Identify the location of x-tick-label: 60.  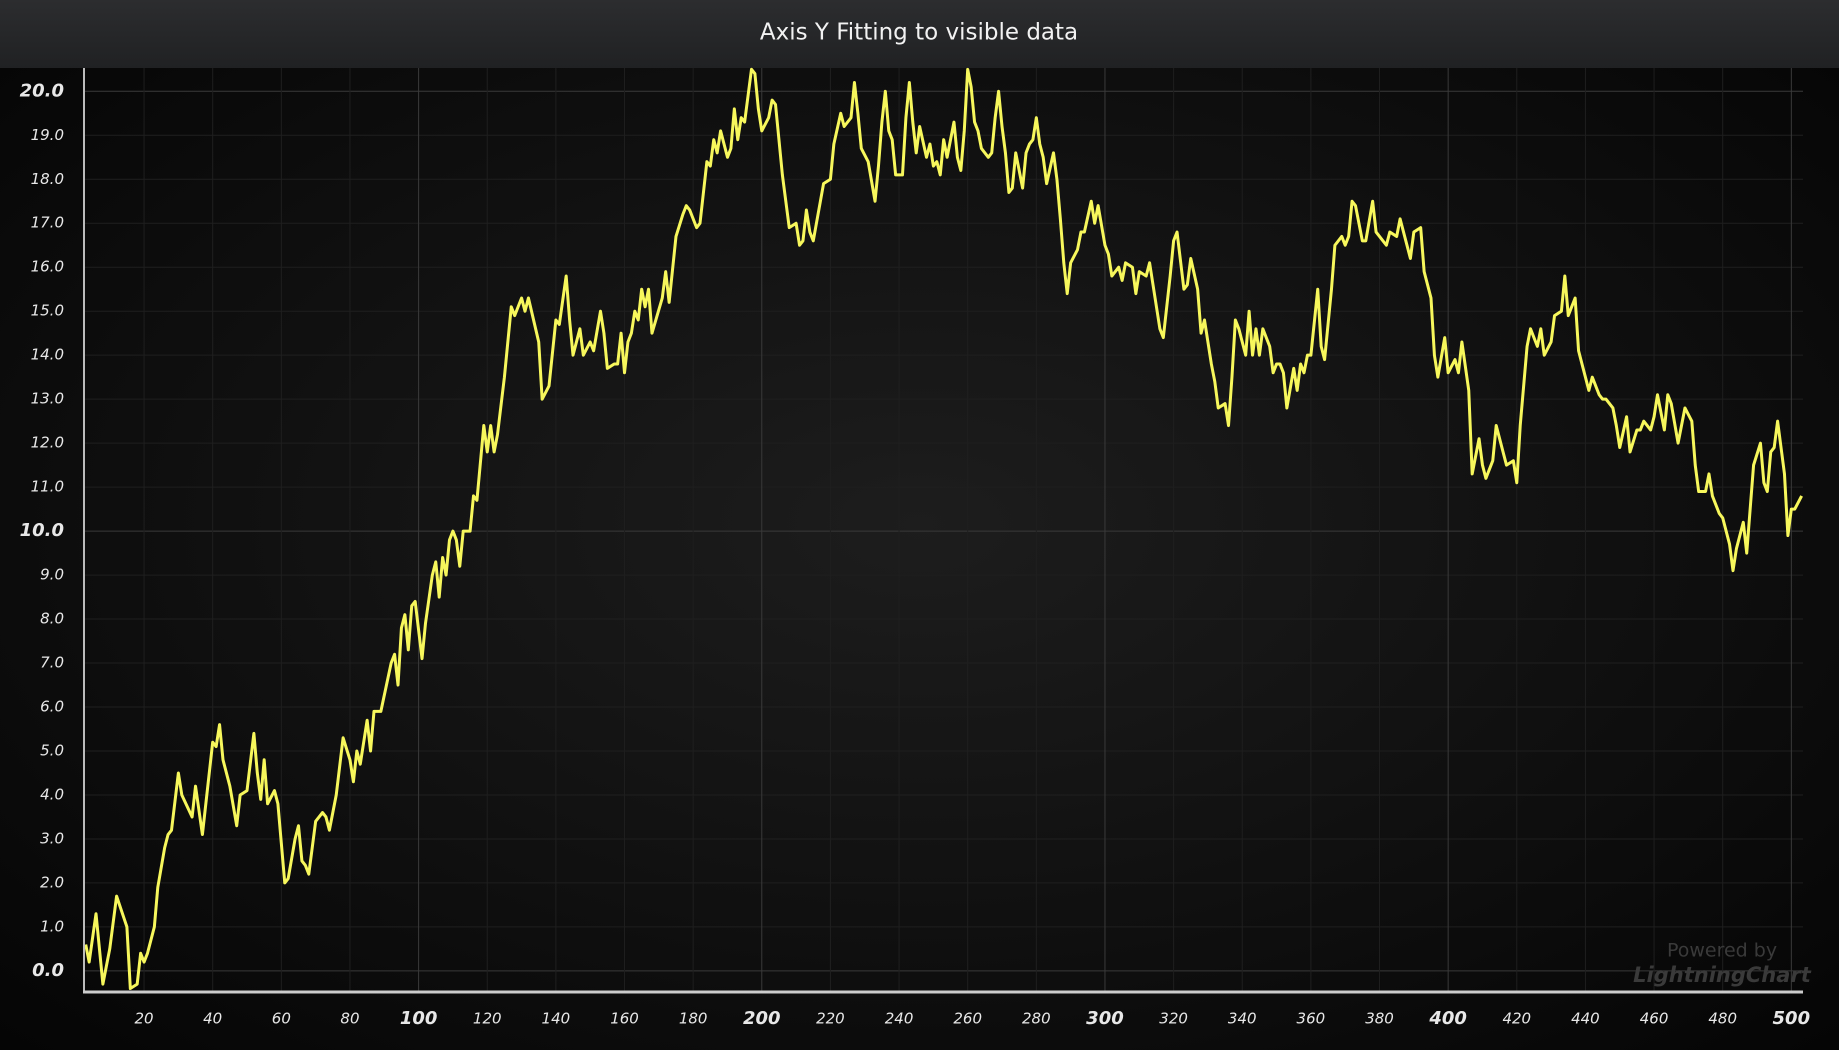
(281, 1019).